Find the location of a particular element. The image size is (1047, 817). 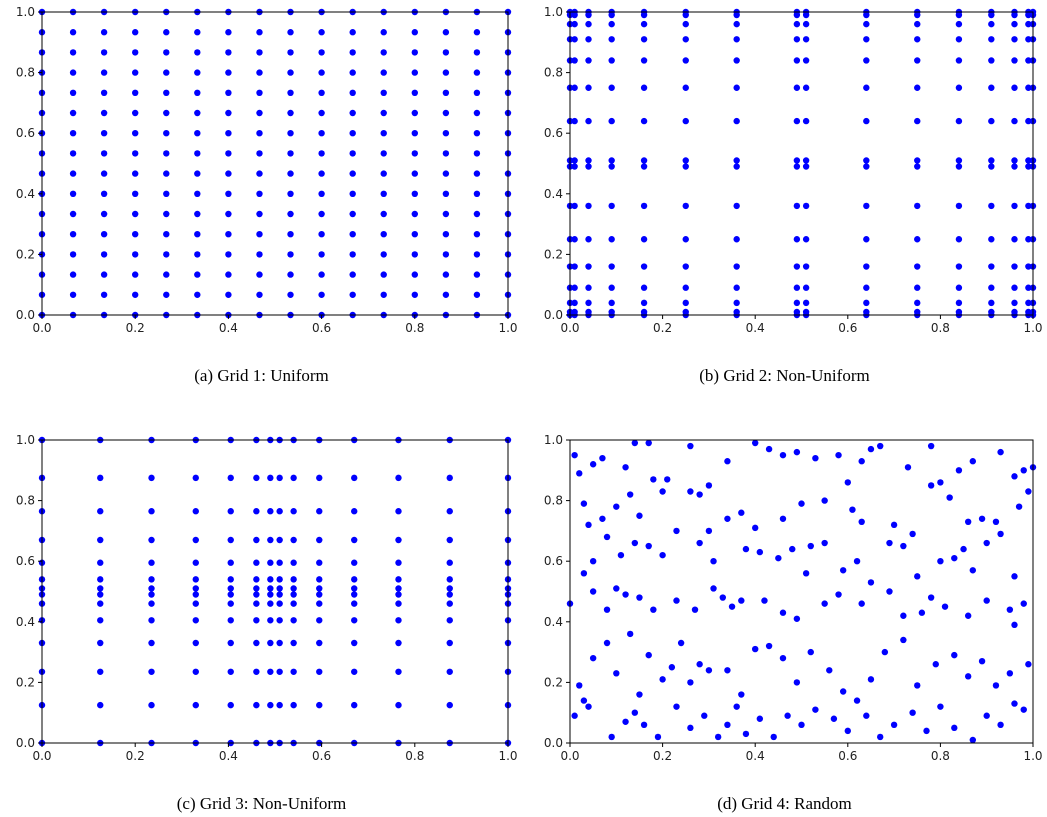

y-tick-label: 0.0 is located at coordinates (25, 743).